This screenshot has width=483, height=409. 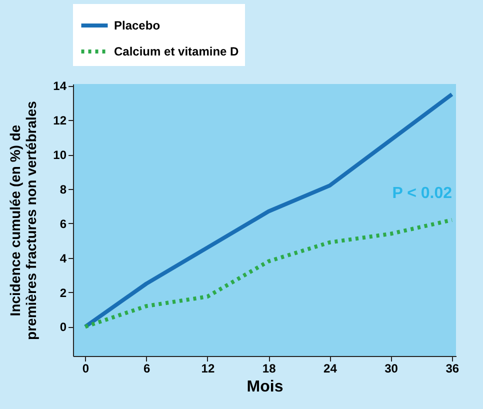 What do you see at coordinates (331, 369) in the screenshot?
I see `x-tick-label: 24` at bounding box center [331, 369].